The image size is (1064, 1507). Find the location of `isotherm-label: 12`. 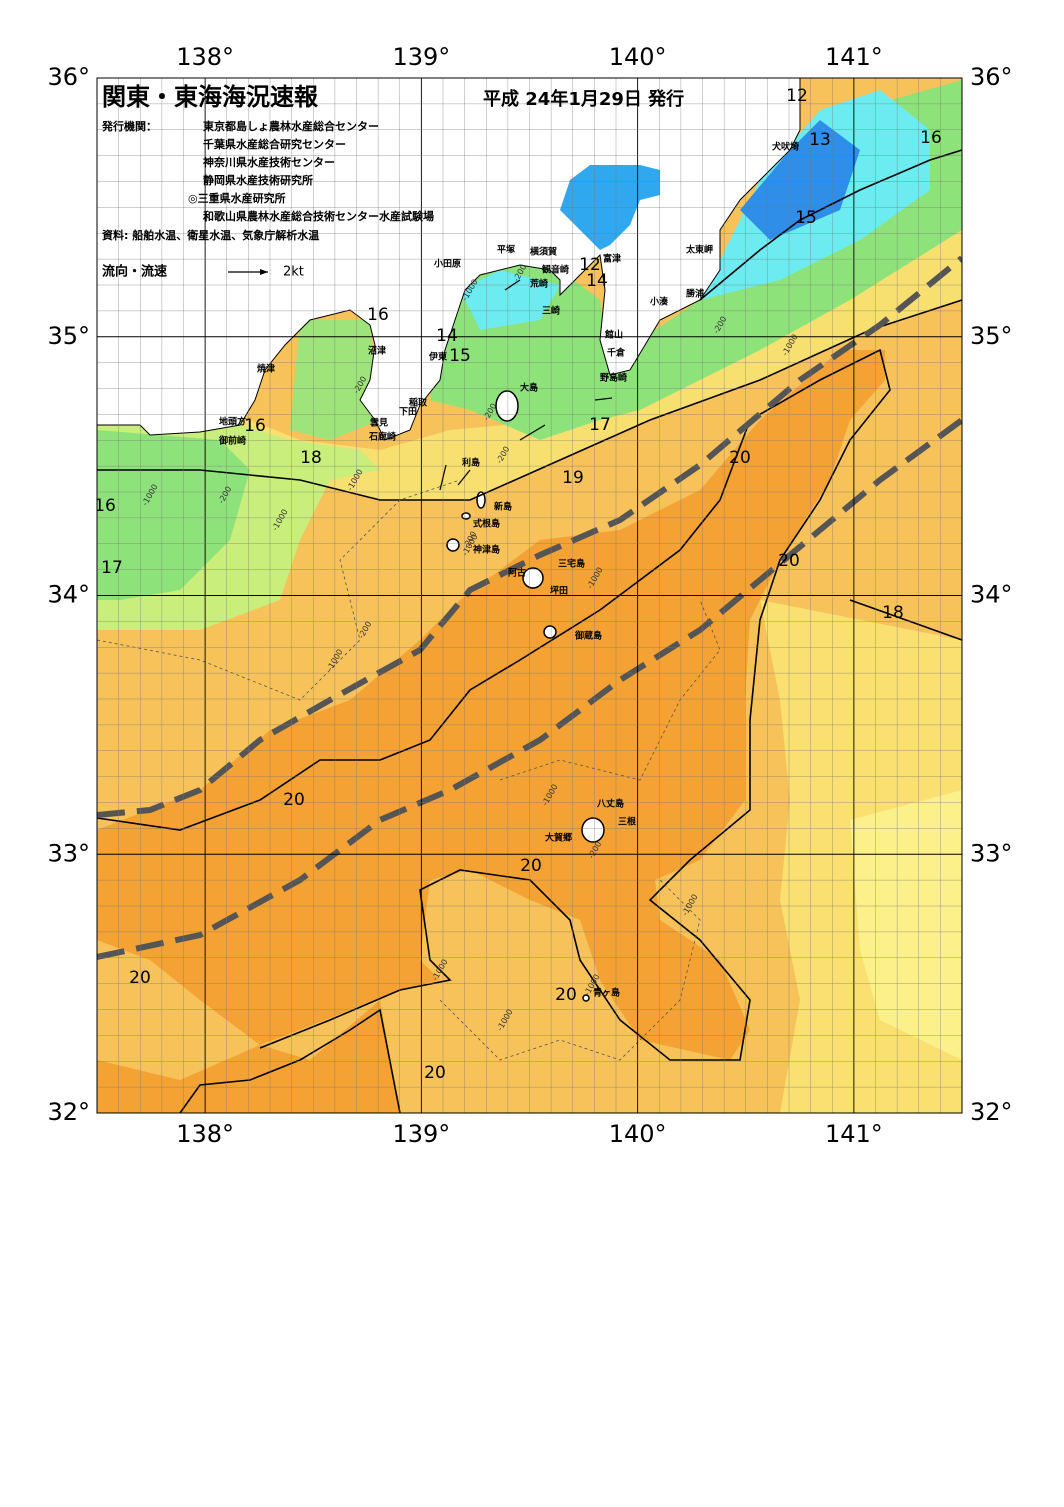

isotherm-label: 12 is located at coordinates (797, 96).